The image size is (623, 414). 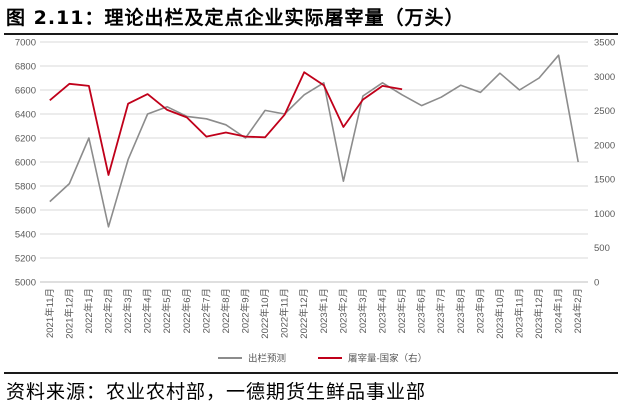 I want to click on x-axis-tick-label: 2022年10月, so click(x=265, y=313).